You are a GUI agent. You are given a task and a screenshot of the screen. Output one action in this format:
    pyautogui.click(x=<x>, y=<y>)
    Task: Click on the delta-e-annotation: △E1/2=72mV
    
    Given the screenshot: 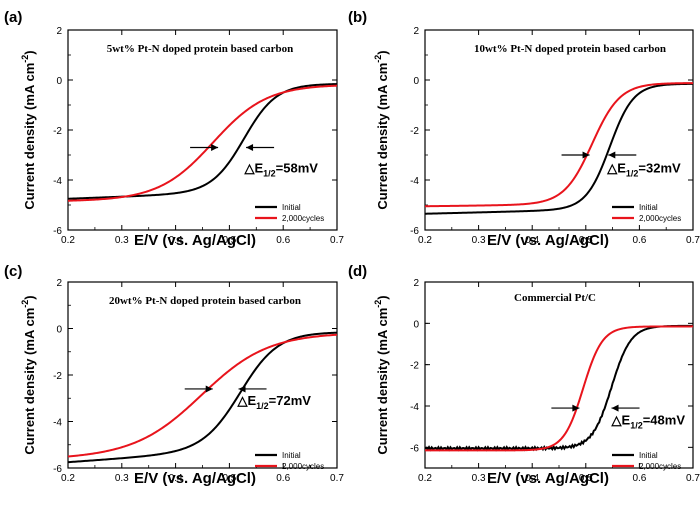 What is the action you would take?
    pyautogui.click(x=273, y=402)
    